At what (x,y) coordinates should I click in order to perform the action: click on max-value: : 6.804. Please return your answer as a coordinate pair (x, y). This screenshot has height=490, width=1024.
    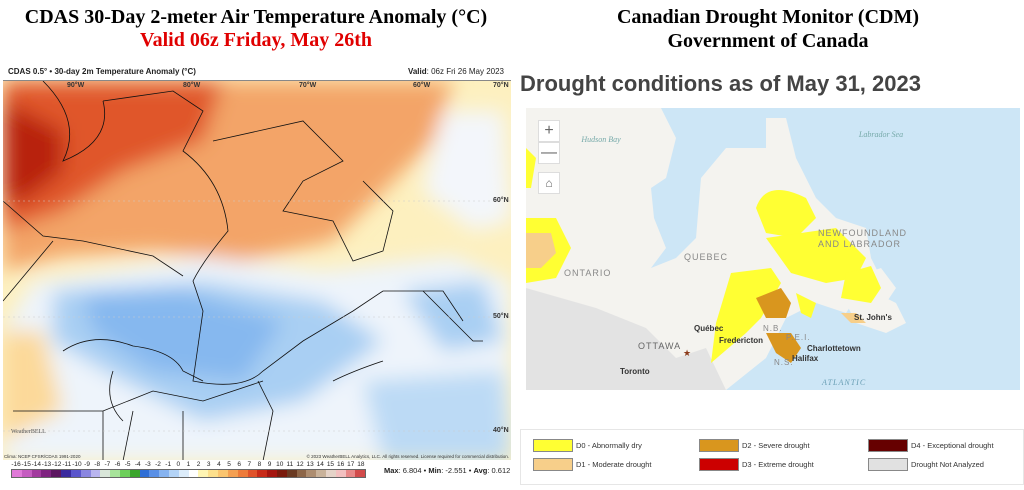
    Looking at the image, I should click on (410, 470).